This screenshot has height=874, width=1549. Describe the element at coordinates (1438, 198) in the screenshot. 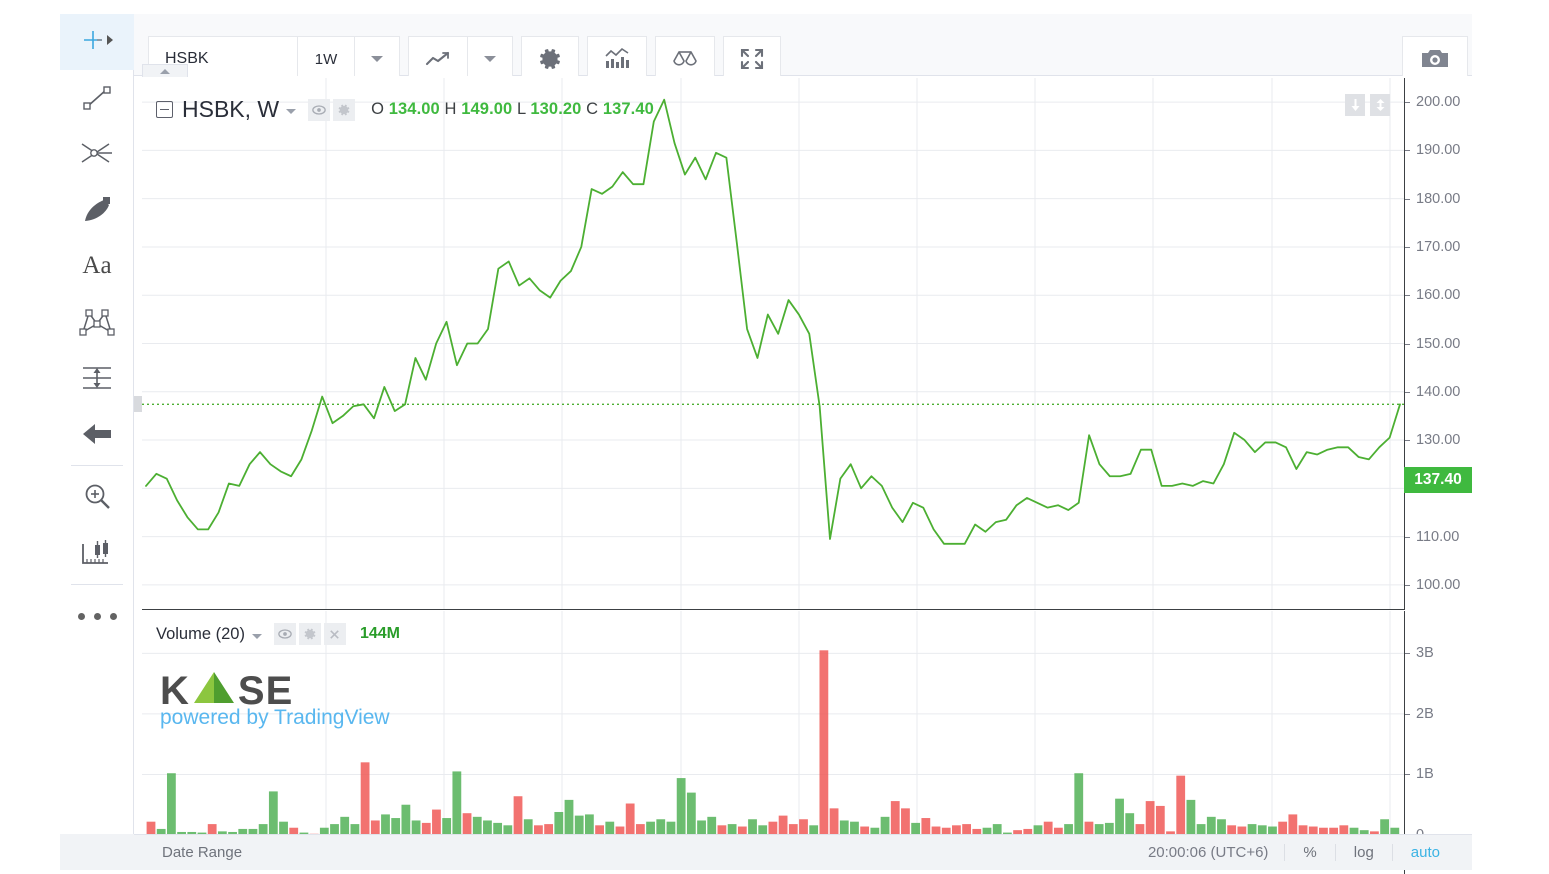

I see `price-axis-label: 180.00` at that location.